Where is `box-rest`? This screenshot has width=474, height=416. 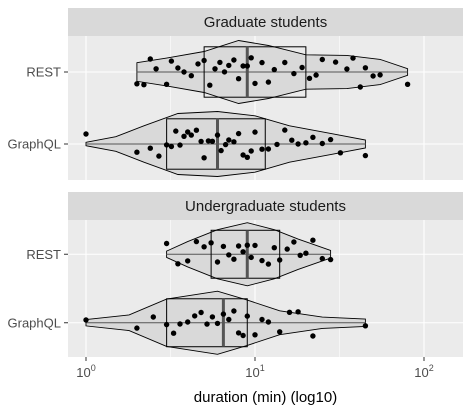
box-rest is located at coordinates (245, 254).